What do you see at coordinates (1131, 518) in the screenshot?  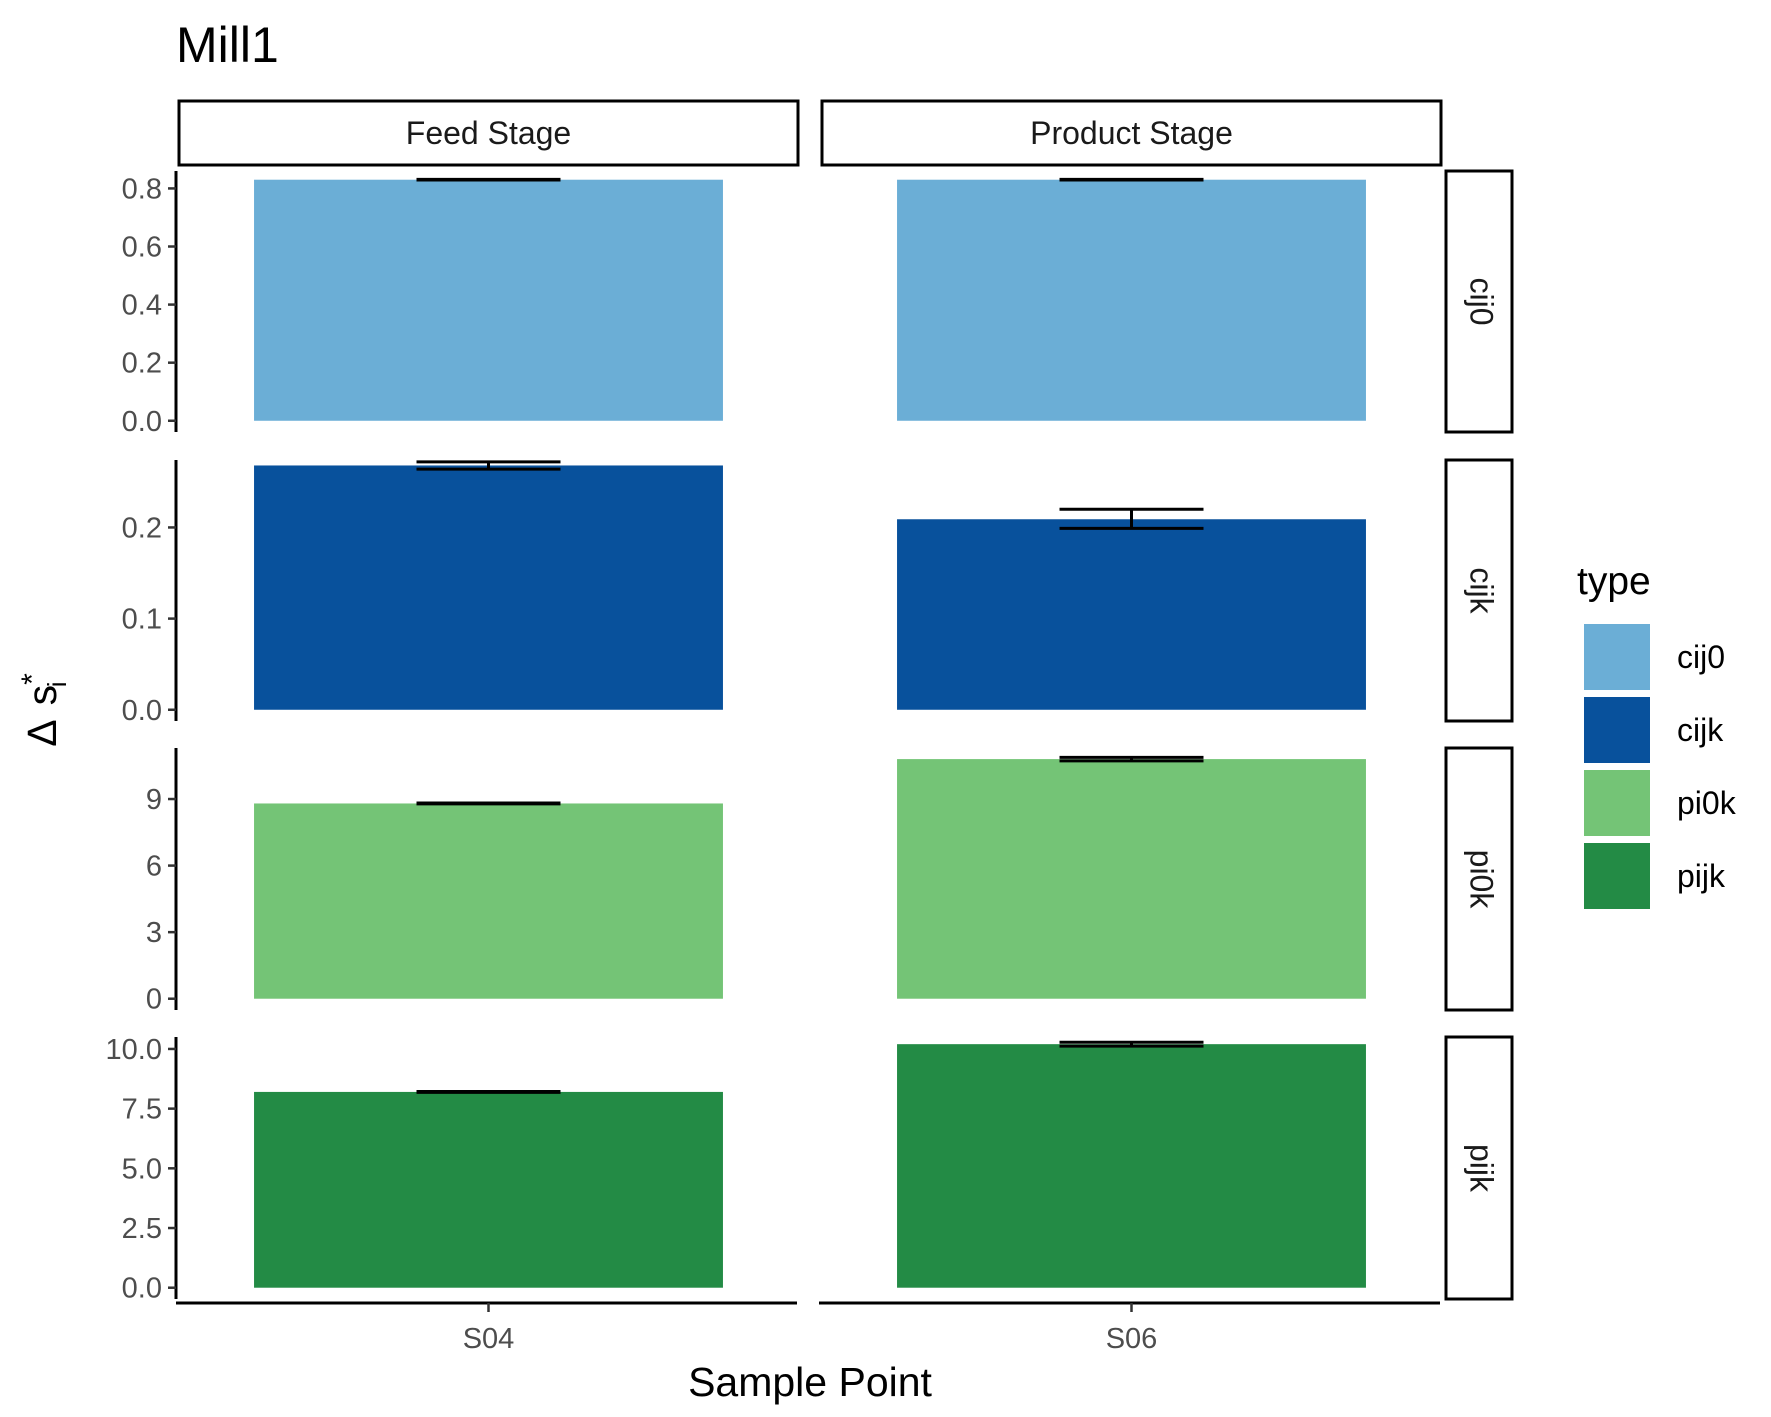 I see `error-bar-cijk-S06` at bounding box center [1131, 518].